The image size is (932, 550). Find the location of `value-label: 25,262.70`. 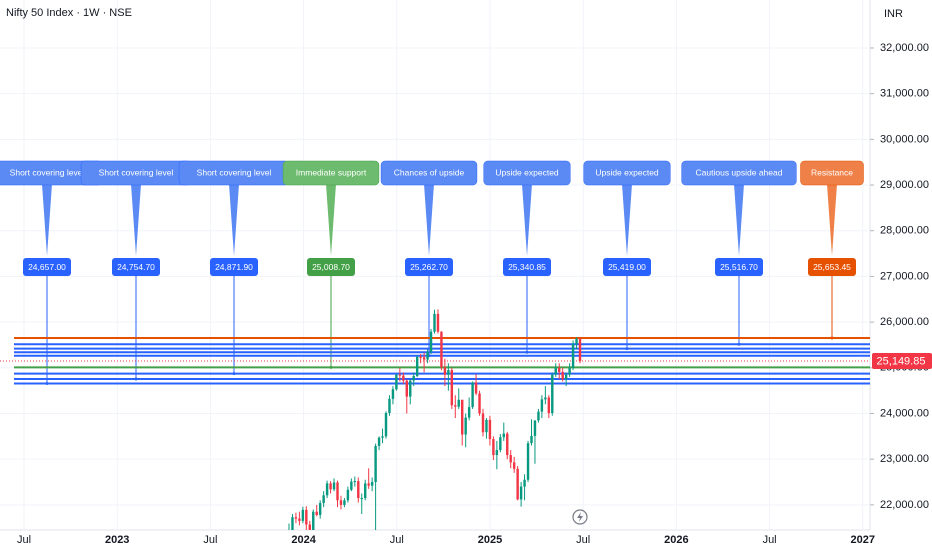

value-label: 25,262.70 is located at coordinates (429, 267).